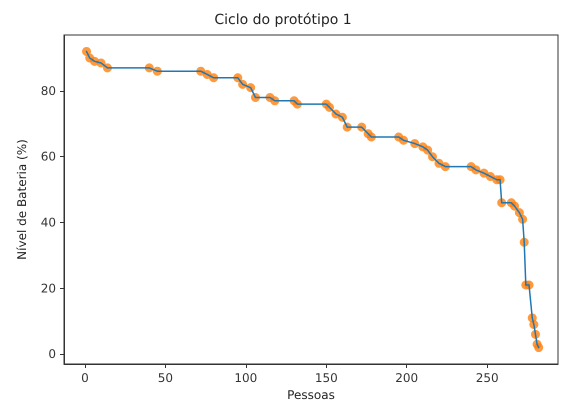 The height and width of the screenshot is (407, 566). Describe the element at coordinates (48, 288) in the screenshot. I see `y-tick-label: 20` at that location.